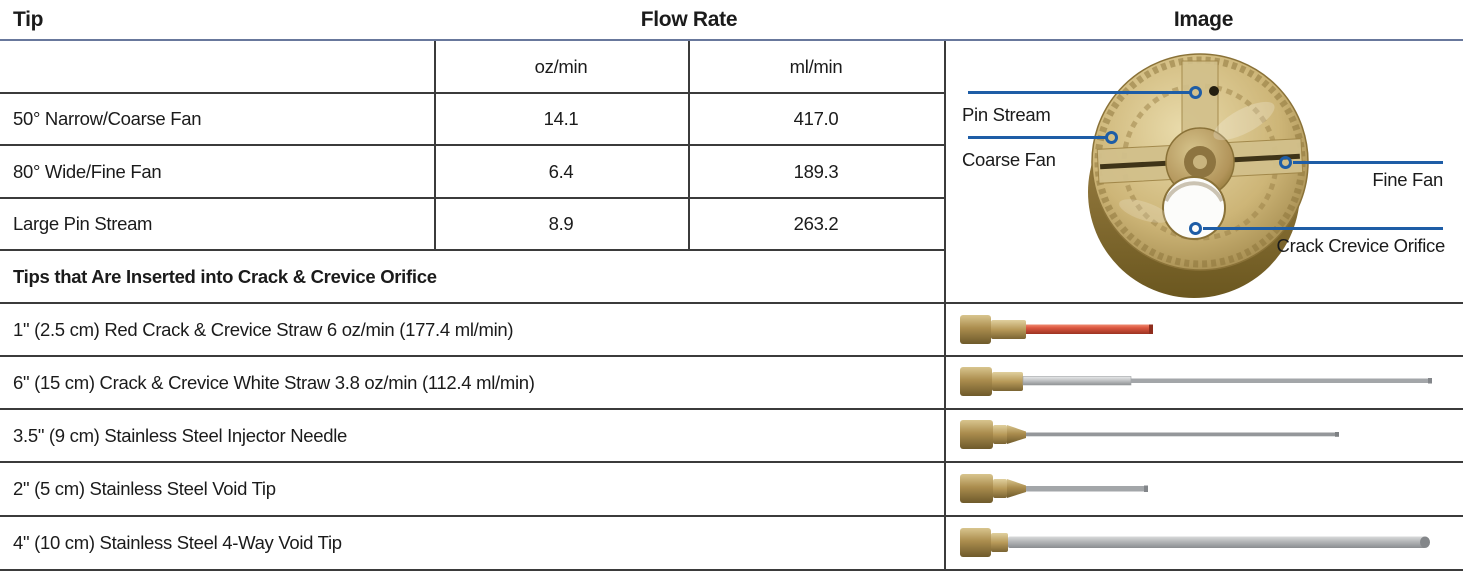  What do you see at coordinates (1361, 245) in the screenshot?
I see `crack-crevice-orifice-label: Crack Crevice Orifice` at bounding box center [1361, 245].